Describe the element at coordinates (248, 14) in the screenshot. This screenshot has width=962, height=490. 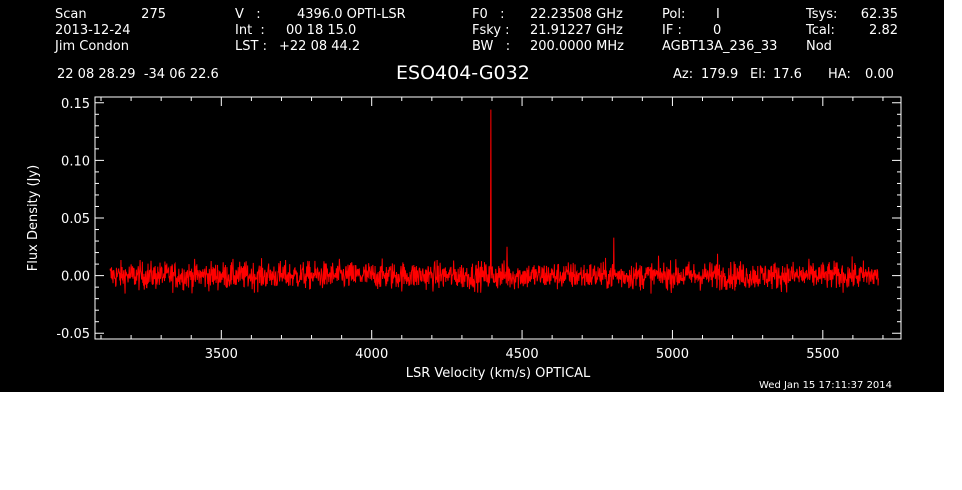
I see `velocity-label: V :` at that location.